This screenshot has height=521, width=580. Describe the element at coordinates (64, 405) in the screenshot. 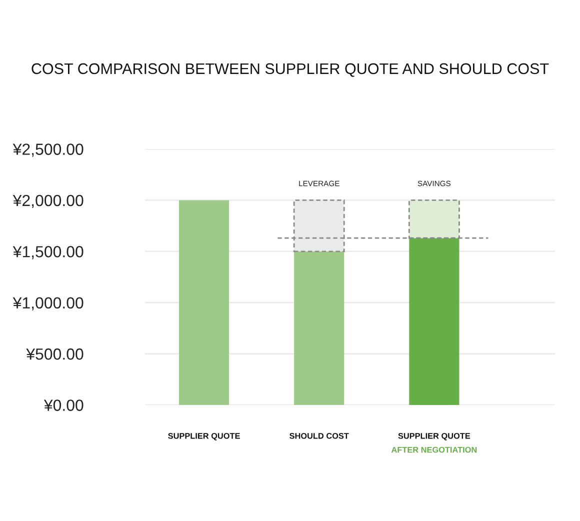

I see `y-tick-label: ¥0.00` at that location.